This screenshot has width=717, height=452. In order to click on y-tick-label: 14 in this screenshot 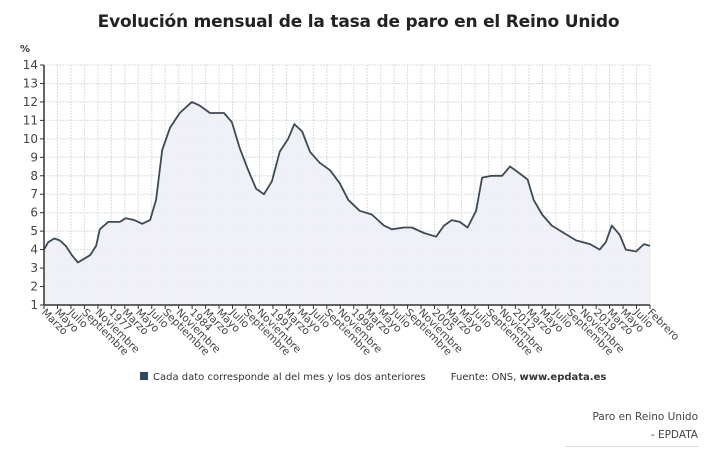, I will do `click(30, 65)`.